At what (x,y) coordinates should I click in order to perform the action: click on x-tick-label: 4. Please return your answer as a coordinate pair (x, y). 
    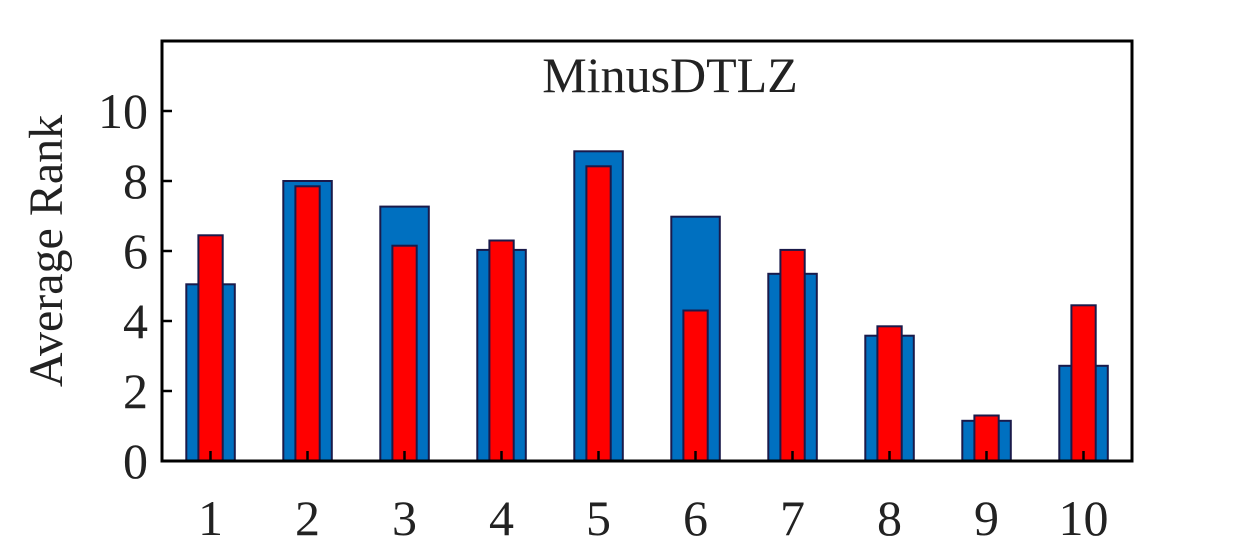
    Looking at the image, I should click on (501, 518).